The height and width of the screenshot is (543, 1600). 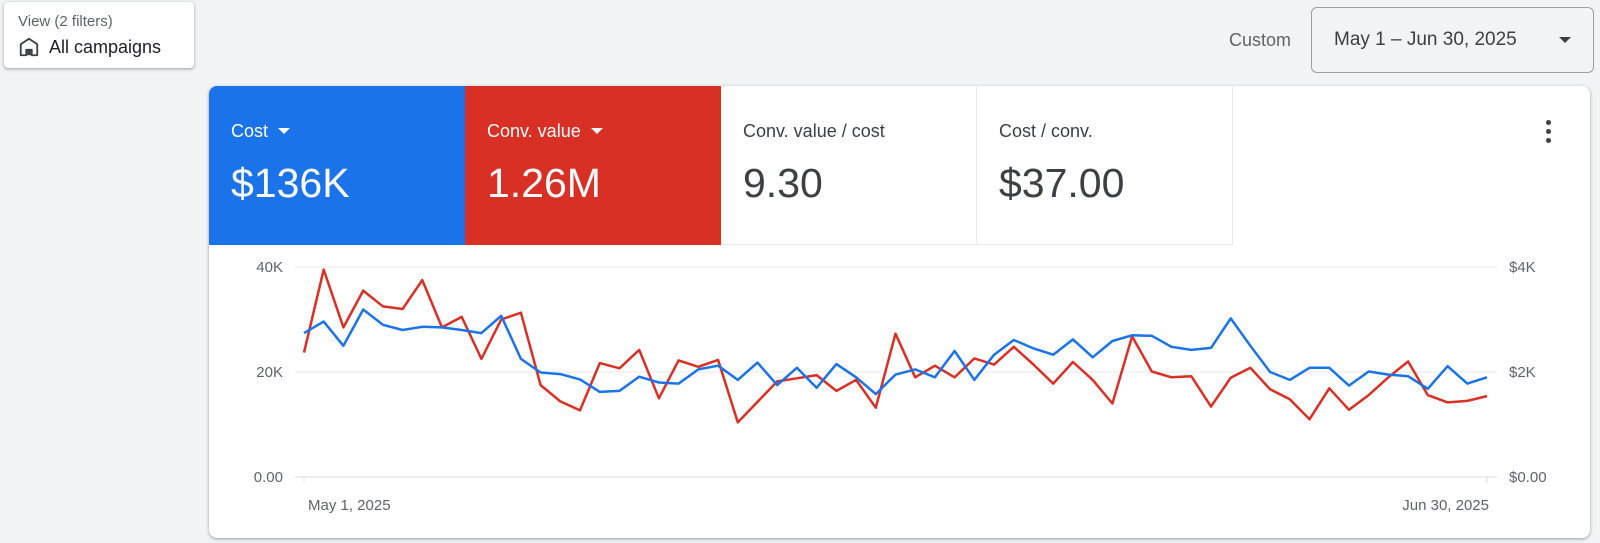 I want to click on metric-card-cost: Cost $136K, so click(x=337, y=165).